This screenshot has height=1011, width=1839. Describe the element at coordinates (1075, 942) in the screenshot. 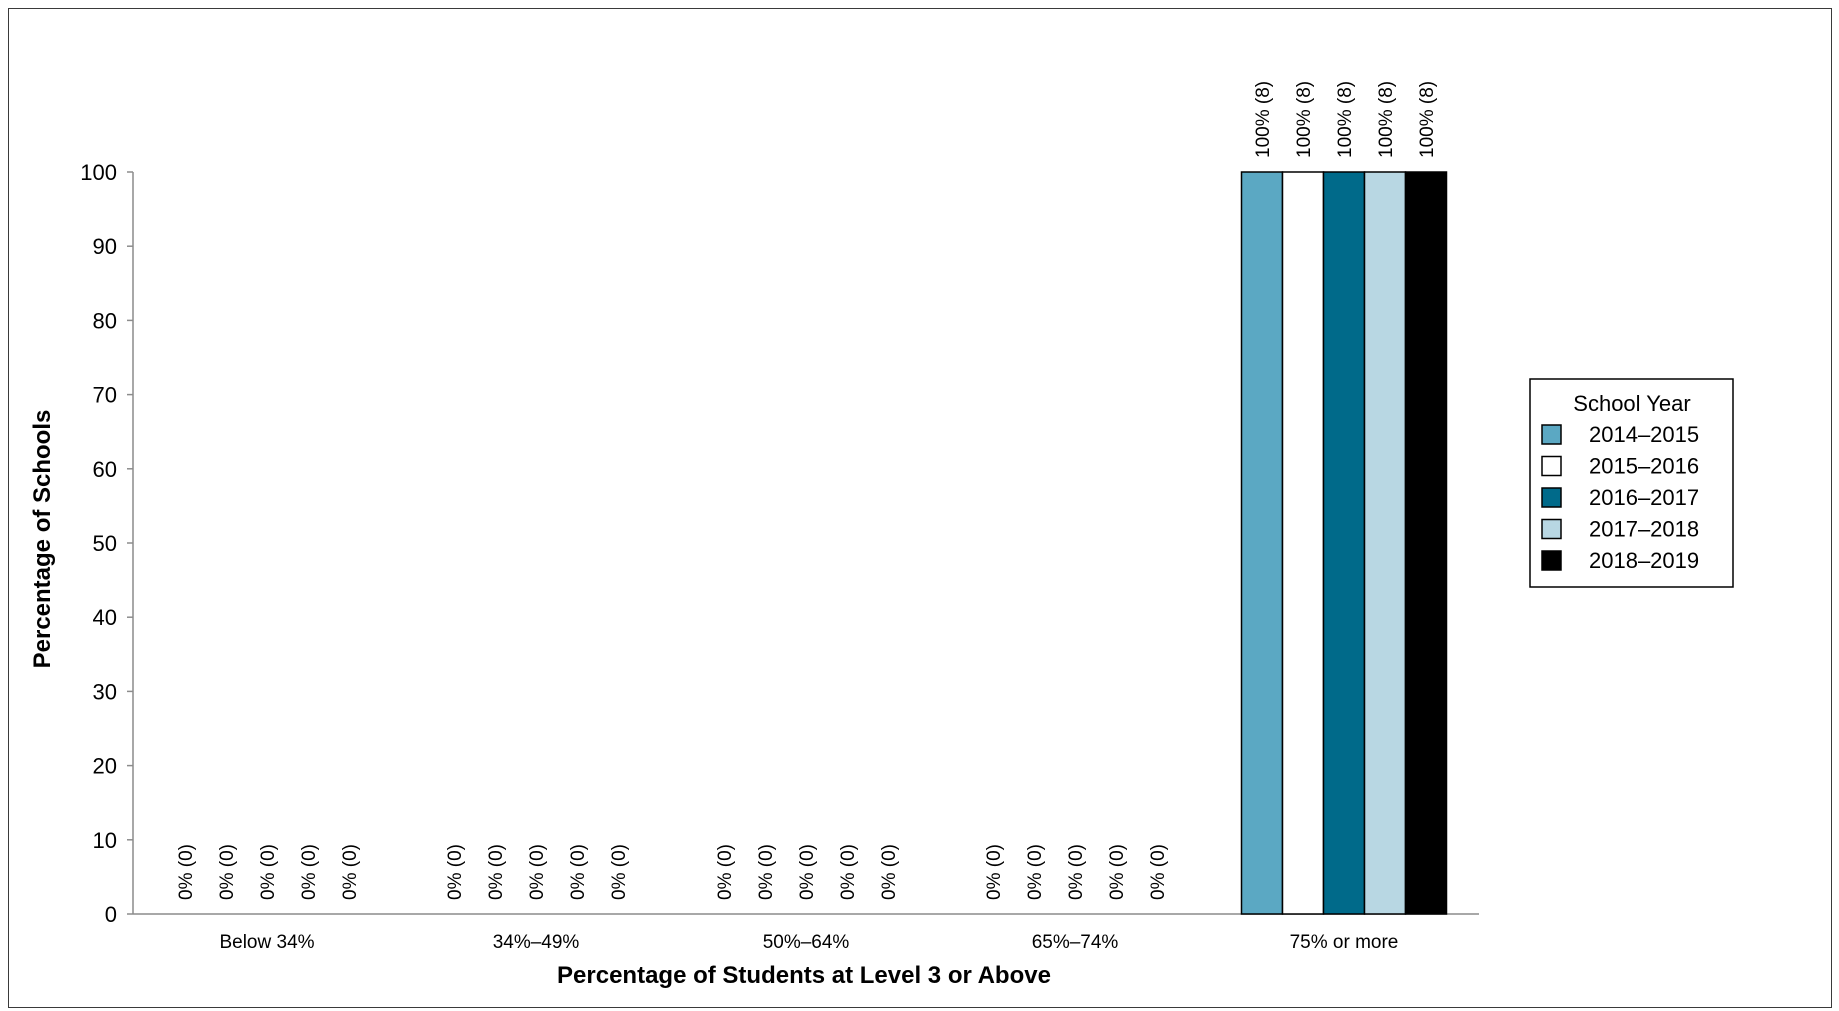

I see `x-tick-label: 65%–74%` at that location.